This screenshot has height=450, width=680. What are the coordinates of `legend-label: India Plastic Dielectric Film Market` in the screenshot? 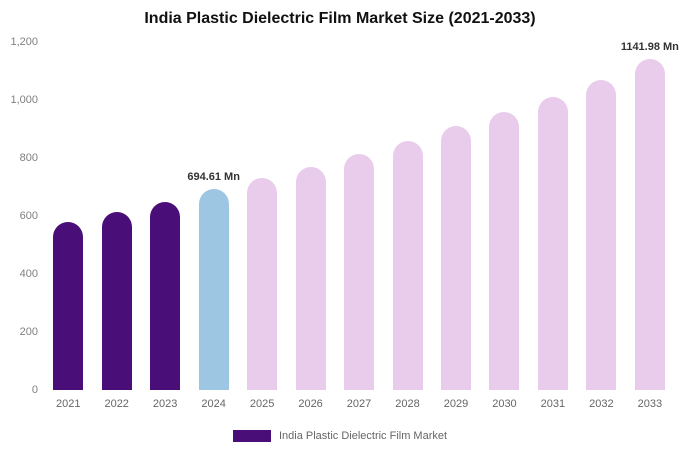 It's located at (363, 436).